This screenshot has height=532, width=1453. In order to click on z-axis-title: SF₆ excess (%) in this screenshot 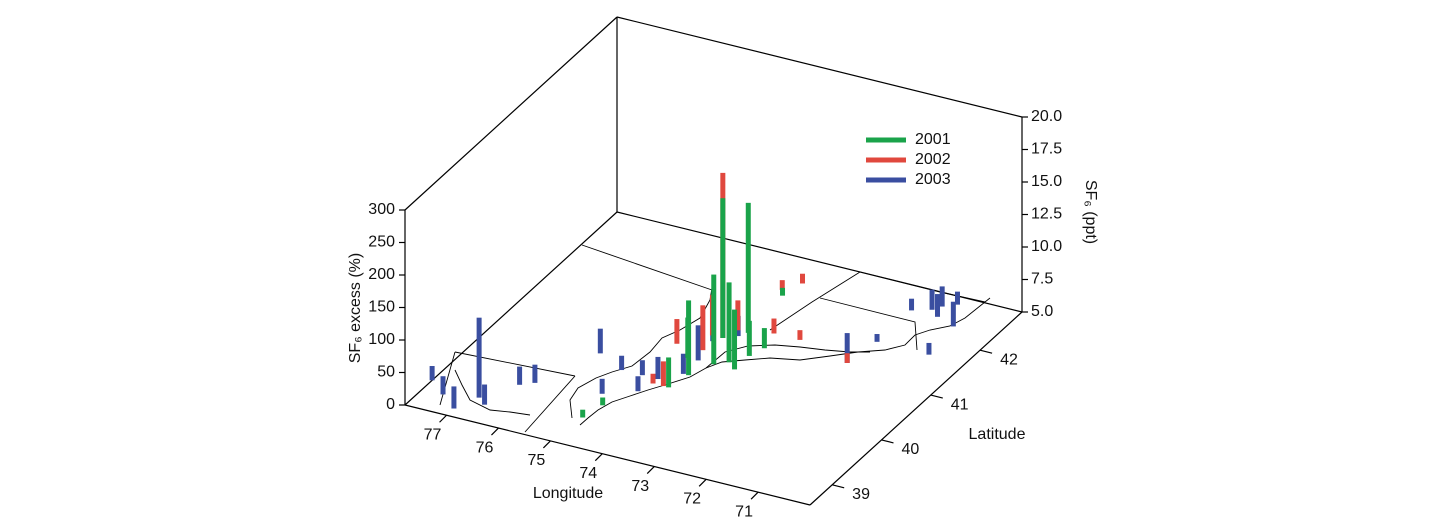, I will do `click(355, 308)`.